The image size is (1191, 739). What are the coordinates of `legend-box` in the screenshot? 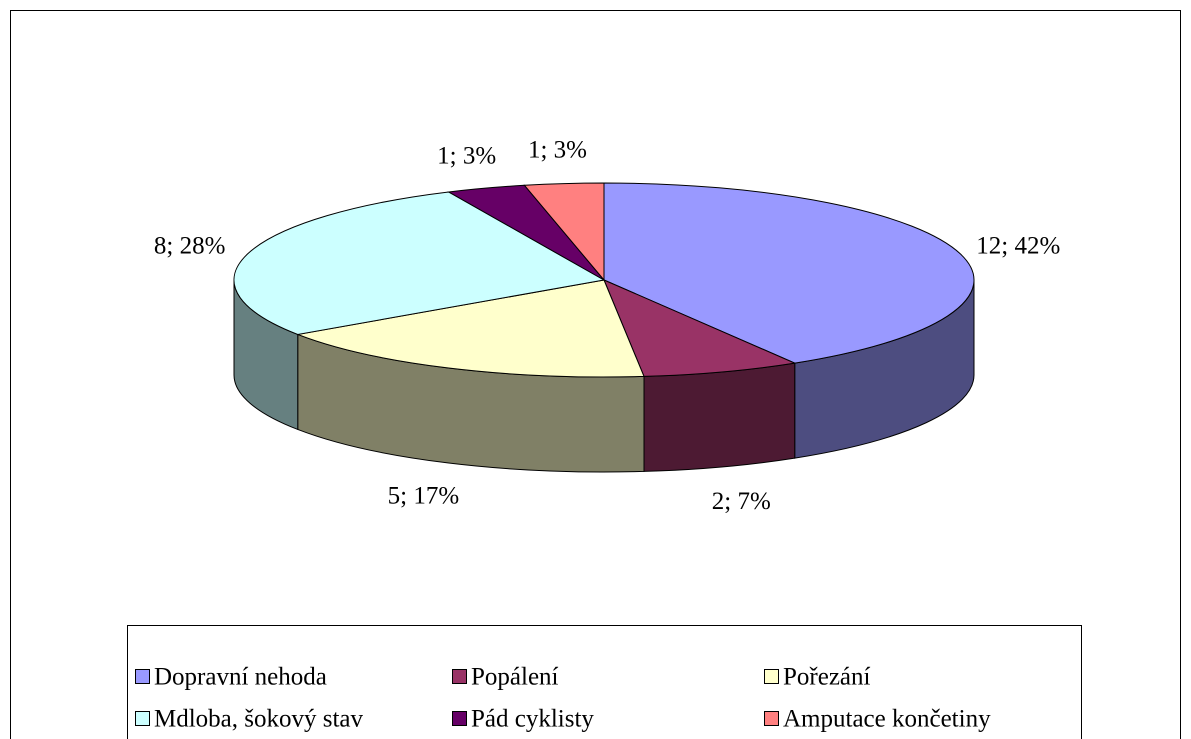 It's located at (604, 682).